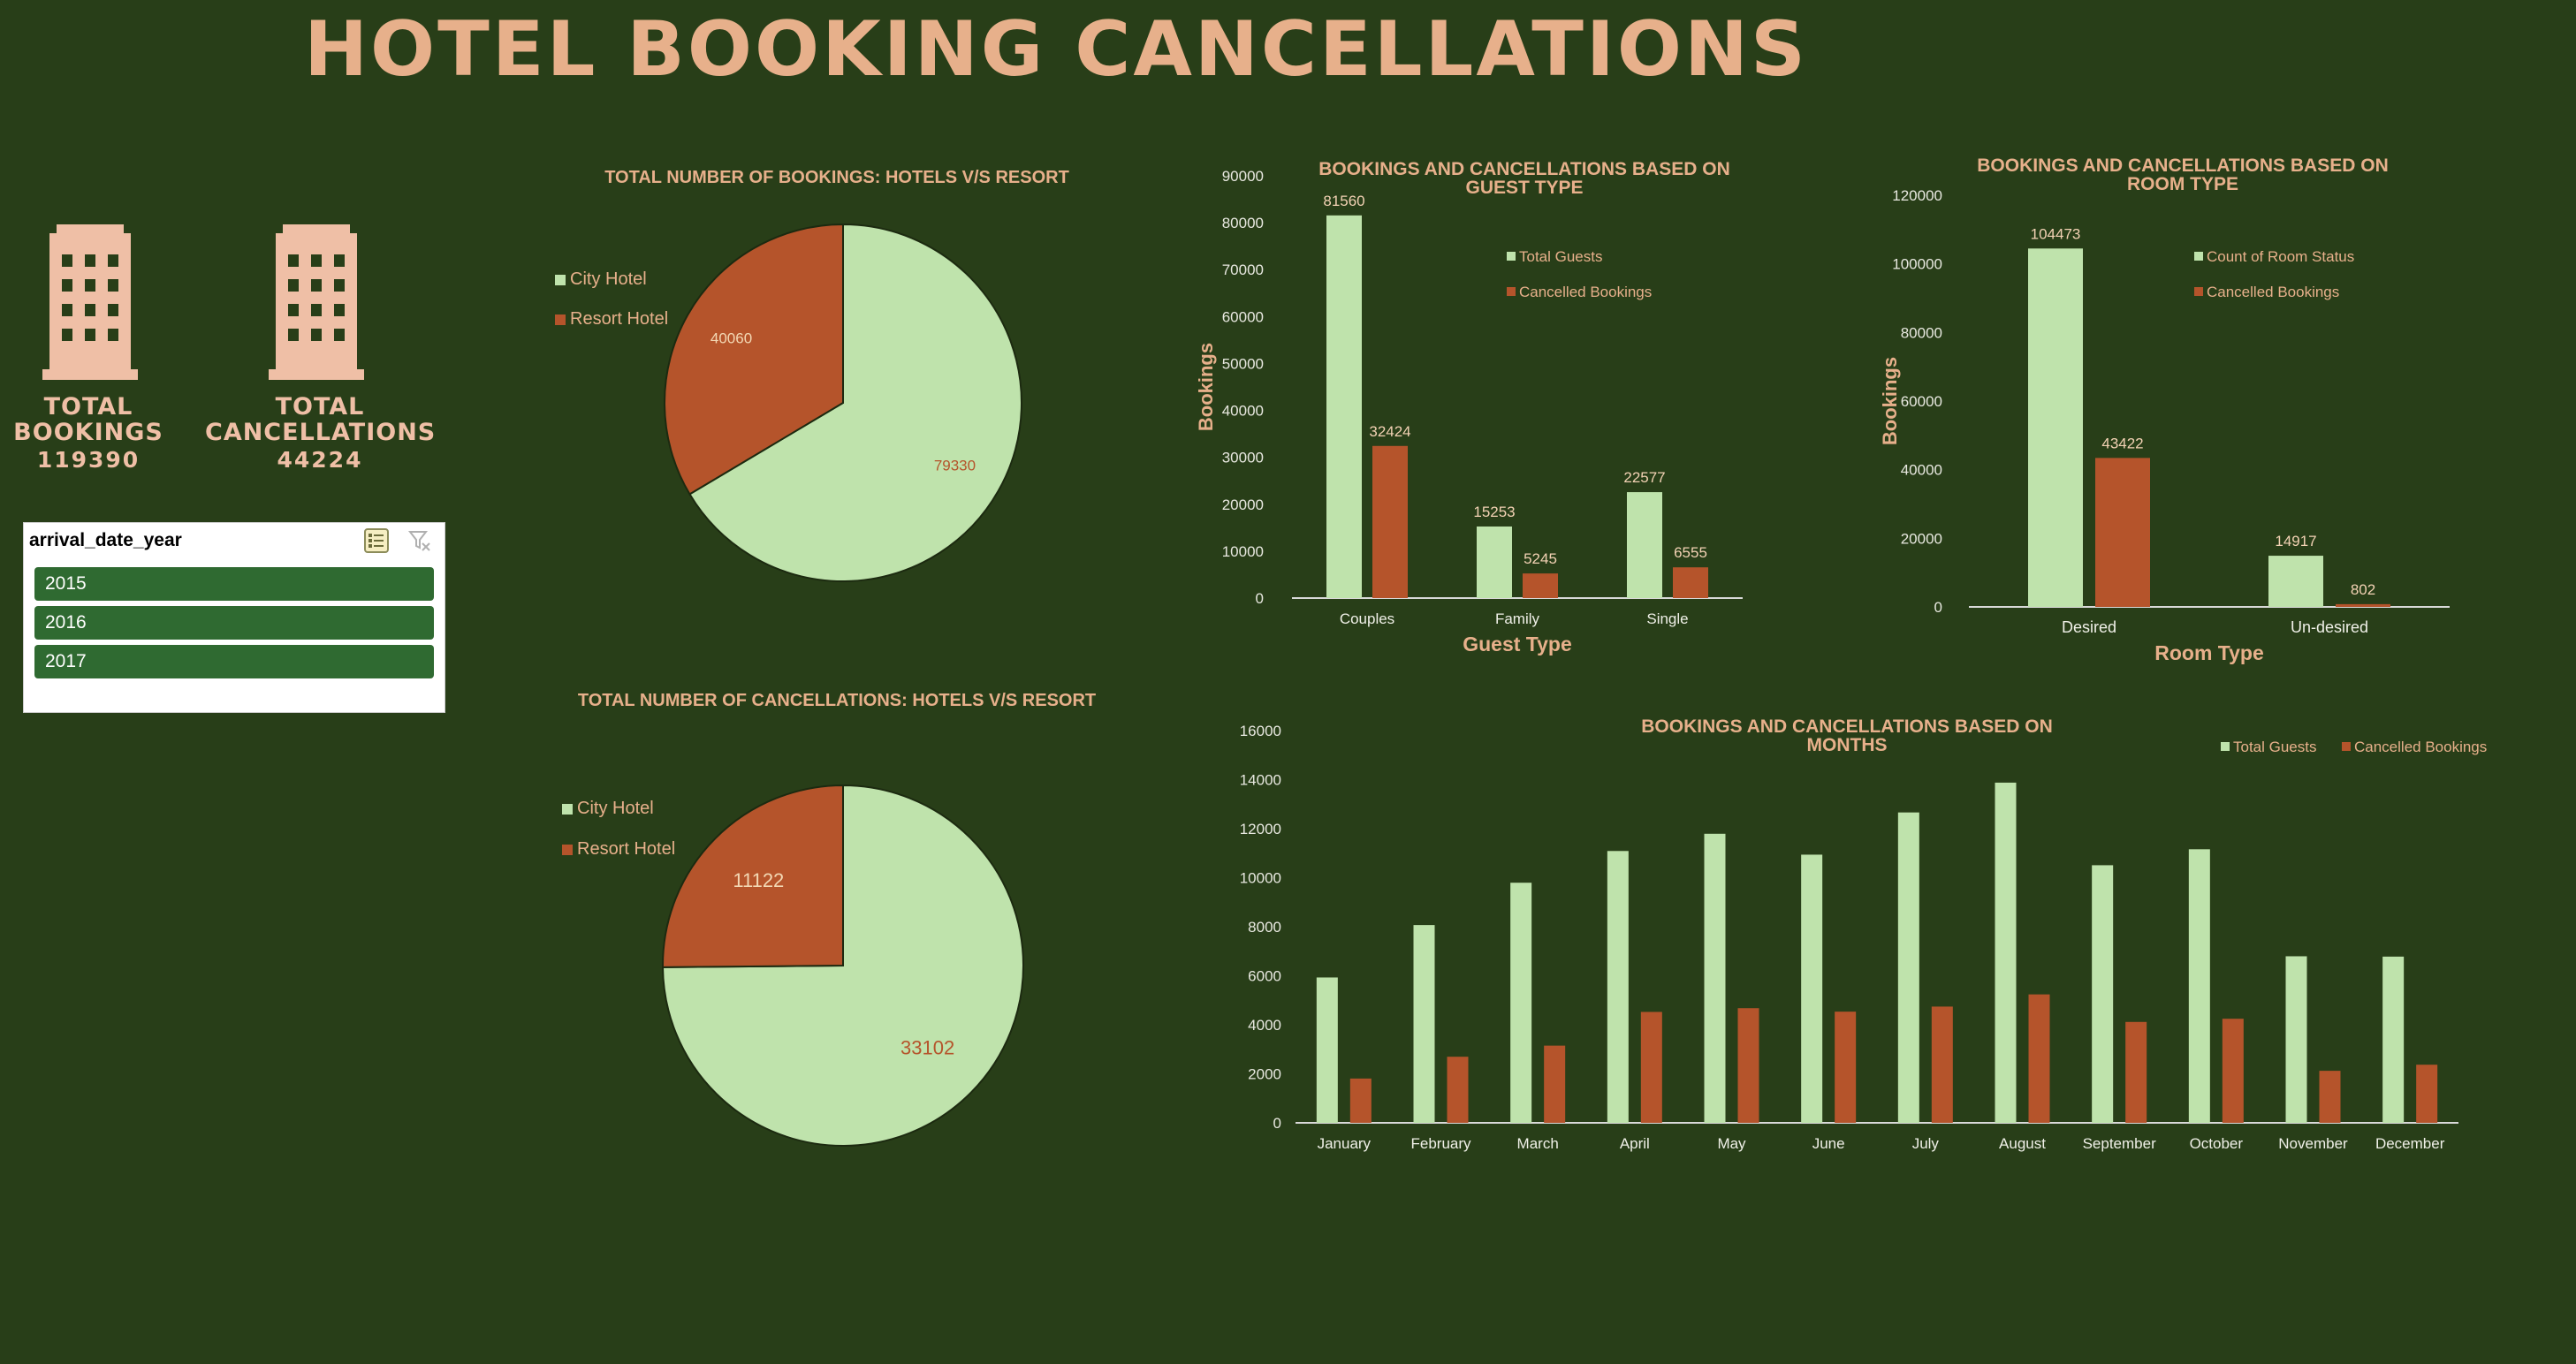 This screenshot has width=2576, height=1364. I want to click on x-tick-label: December, so click(2410, 1144).